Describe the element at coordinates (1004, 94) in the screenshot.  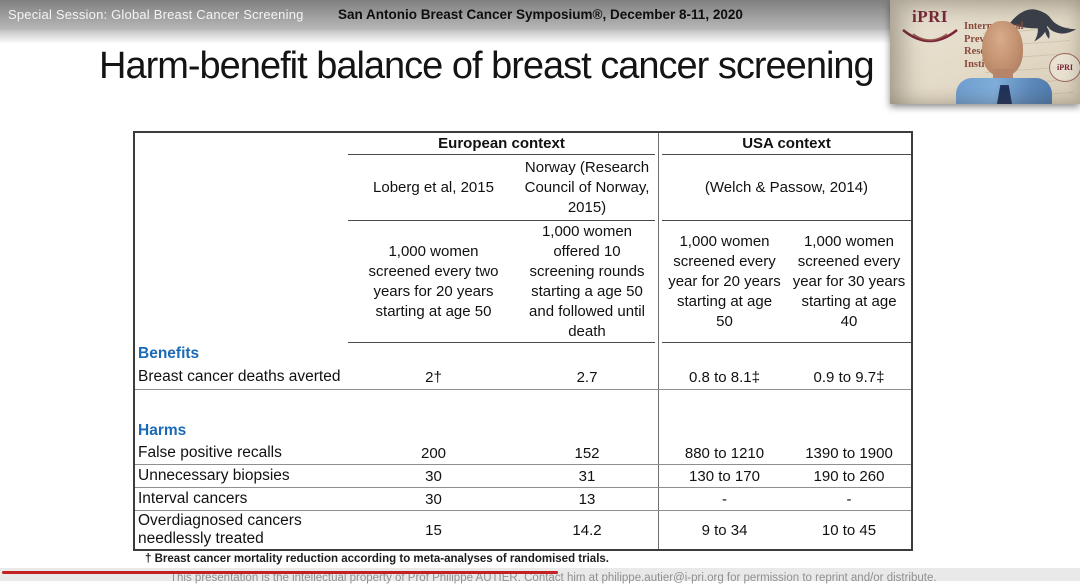
I see `presenter-tie` at that location.